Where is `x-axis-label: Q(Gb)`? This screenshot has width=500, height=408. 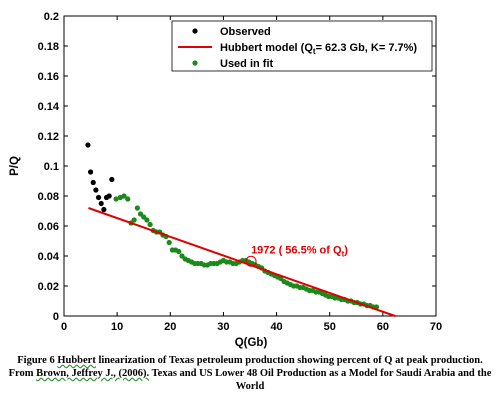 x-axis-label: Q(Gb) is located at coordinates (251, 343).